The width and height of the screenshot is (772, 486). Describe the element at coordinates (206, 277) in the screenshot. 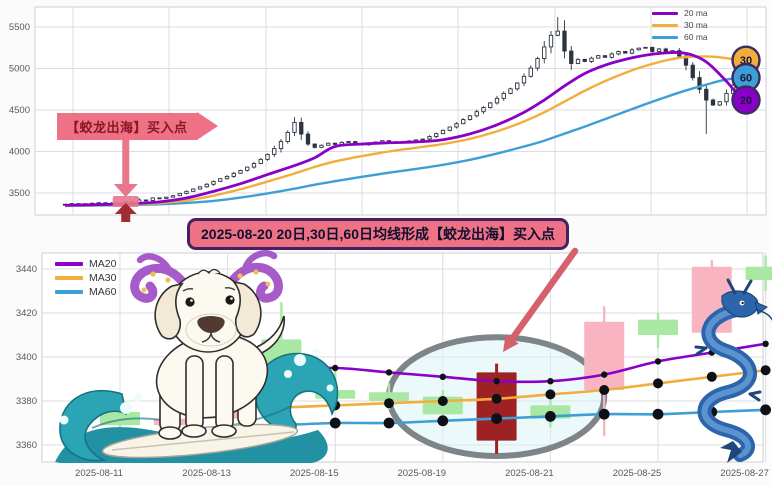

I see `dragon-antlers` at that location.